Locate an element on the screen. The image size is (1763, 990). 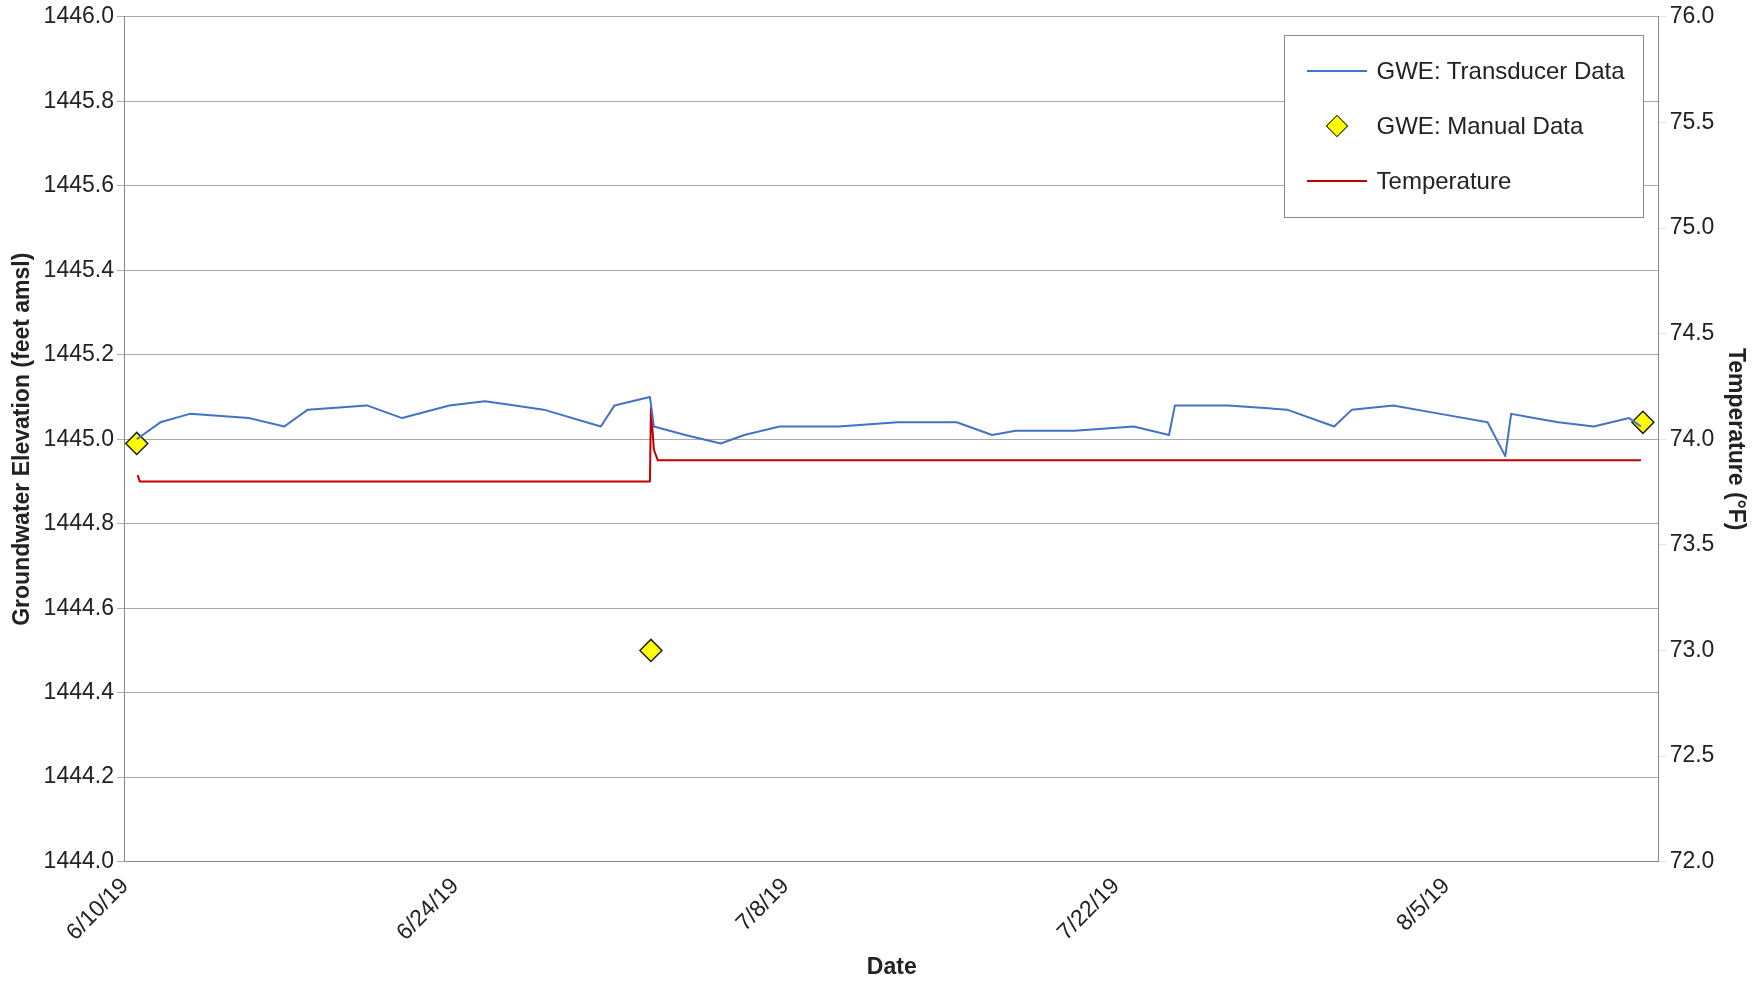
y2-tick-label: 72.5 is located at coordinates (1692, 754).